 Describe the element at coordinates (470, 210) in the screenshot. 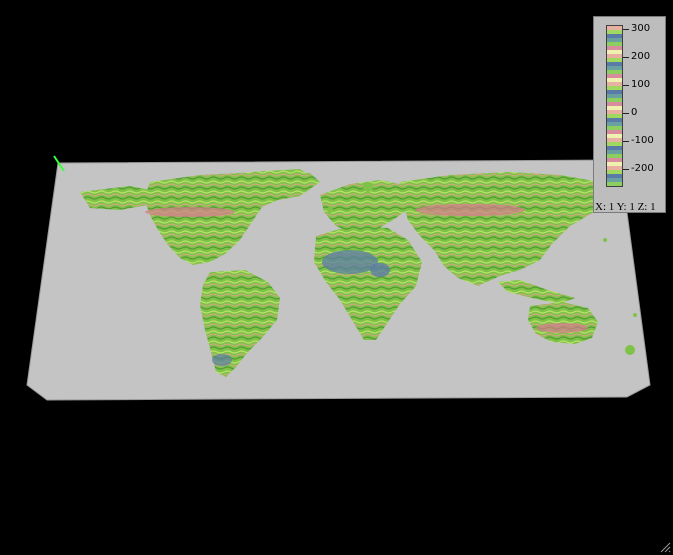

I see `siberia-band` at that location.